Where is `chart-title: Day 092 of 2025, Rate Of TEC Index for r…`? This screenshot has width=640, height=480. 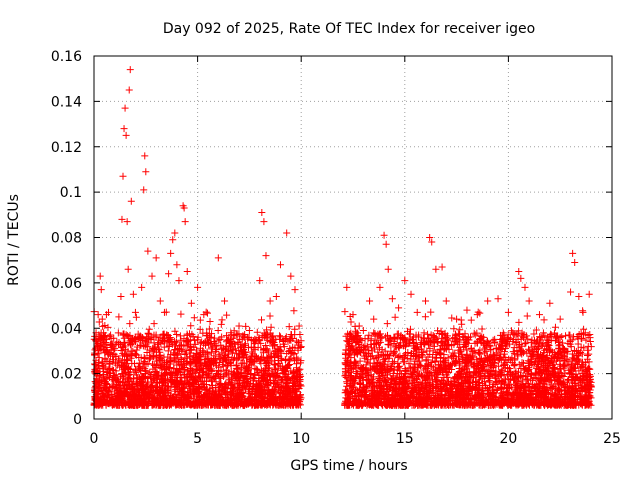
chart-title: Day 092 of 2025, Rate Of TEC Index for r… is located at coordinates (349, 29).